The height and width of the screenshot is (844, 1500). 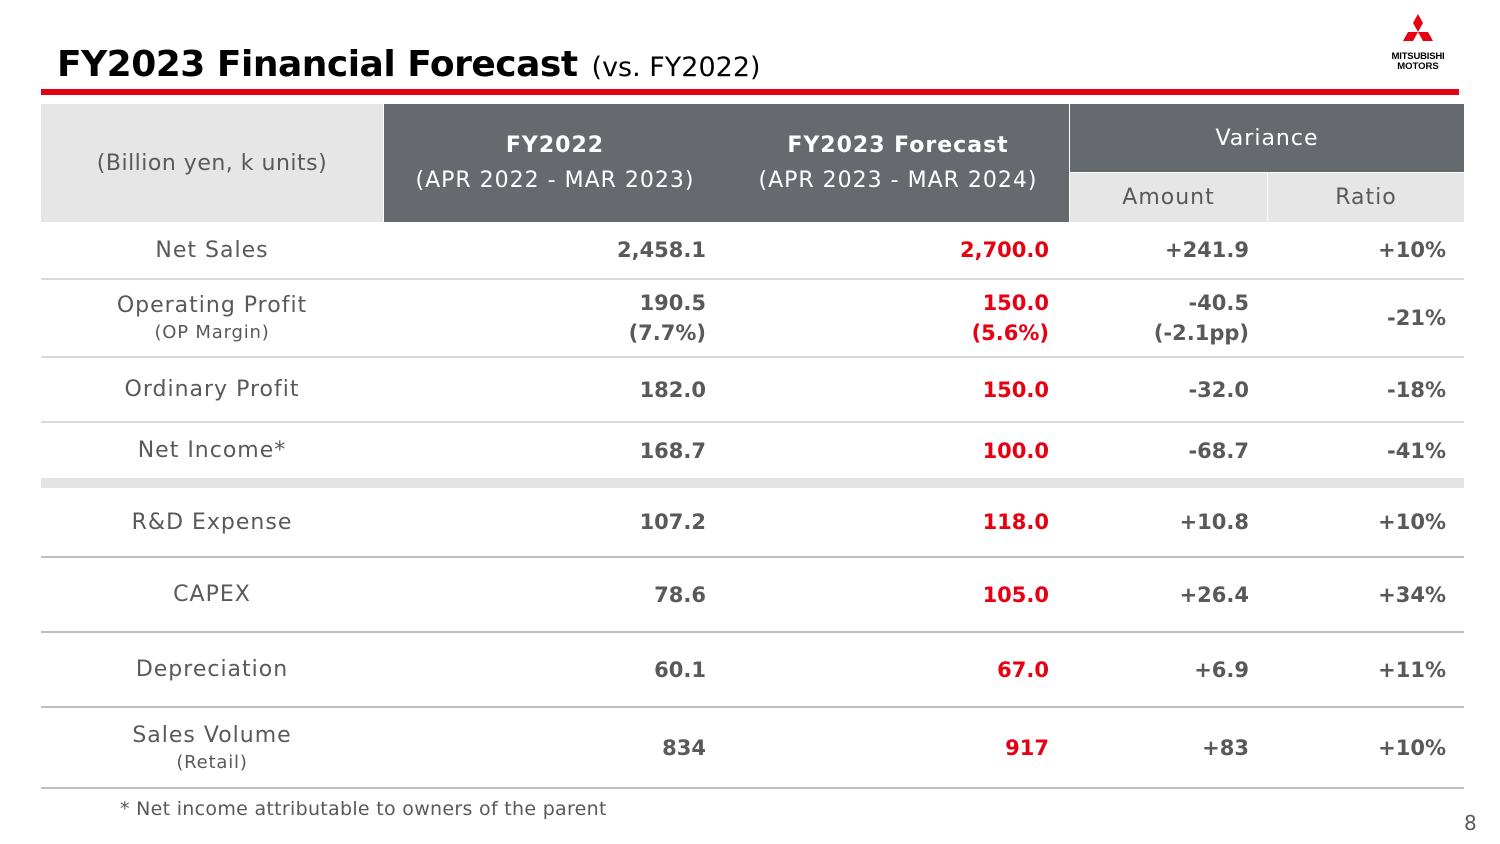 What do you see at coordinates (672, 389) in the screenshot?
I see `value-fy2022: 182.0` at bounding box center [672, 389].